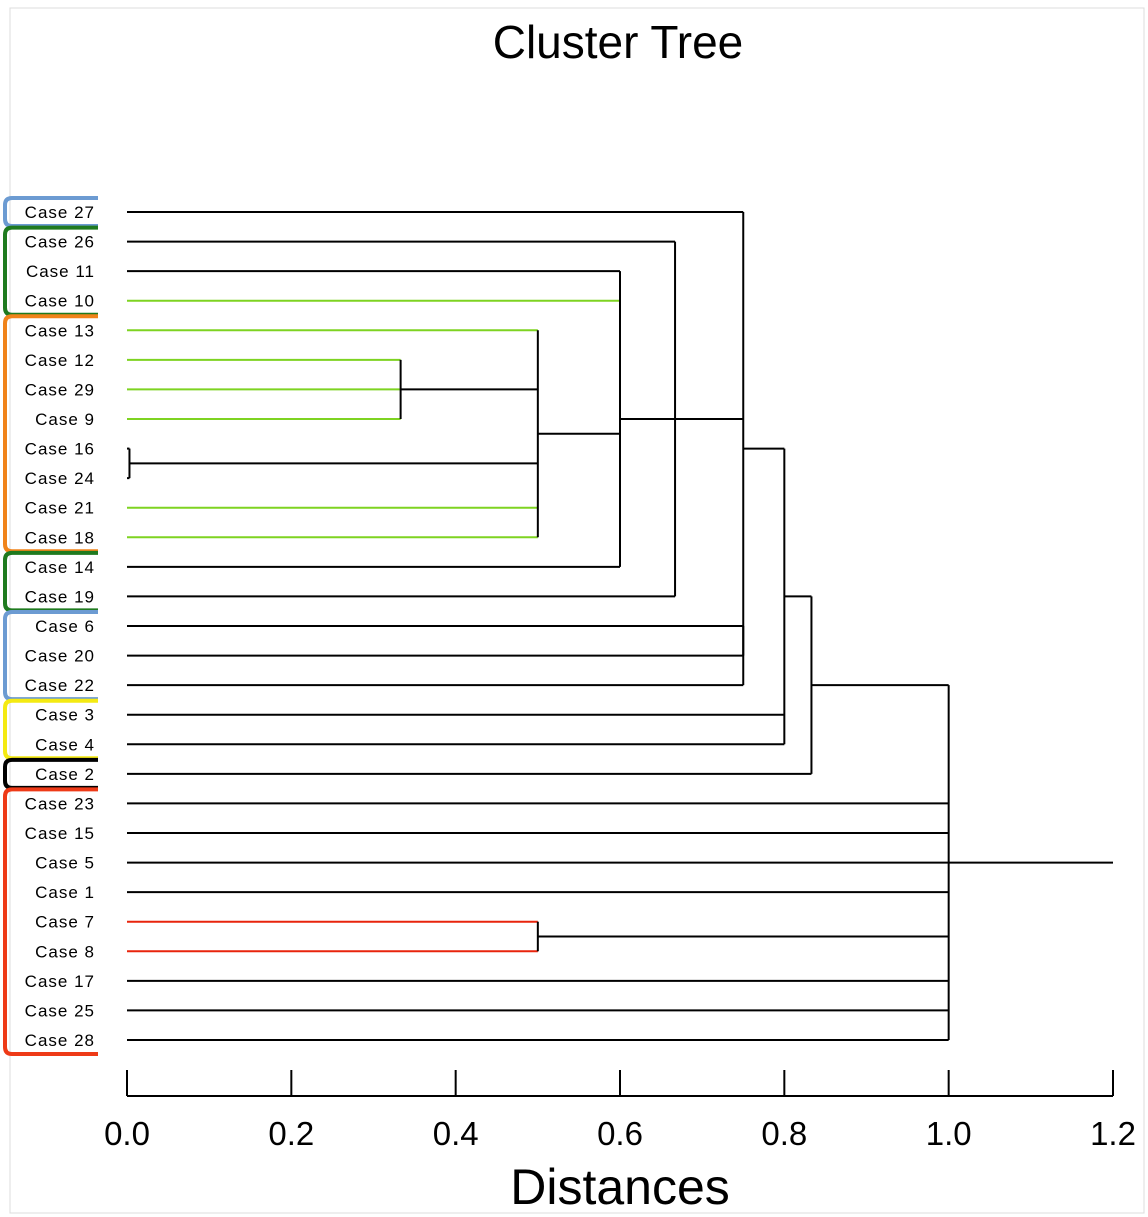 Image resolution: width=1148 pixels, height=1217 pixels. I want to click on leaf-label: Case 2, so click(65, 774).